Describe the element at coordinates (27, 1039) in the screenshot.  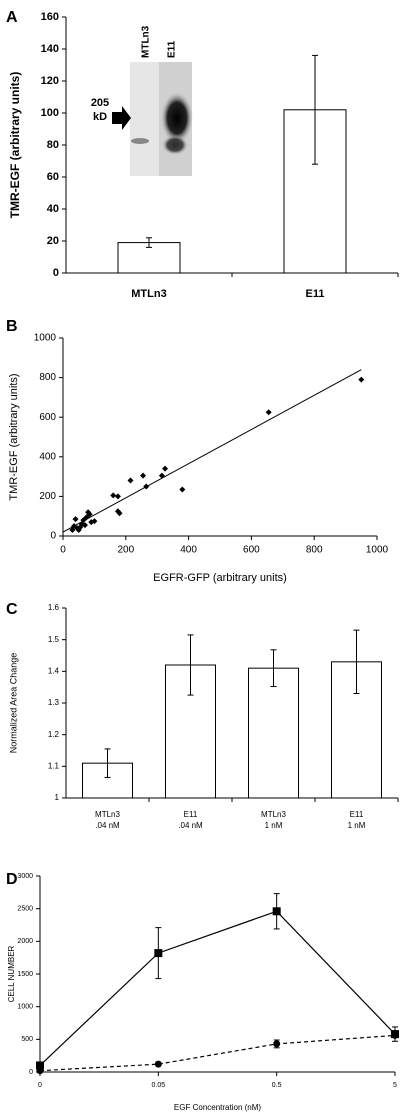
I see `y-tick-label: 500` at that location.